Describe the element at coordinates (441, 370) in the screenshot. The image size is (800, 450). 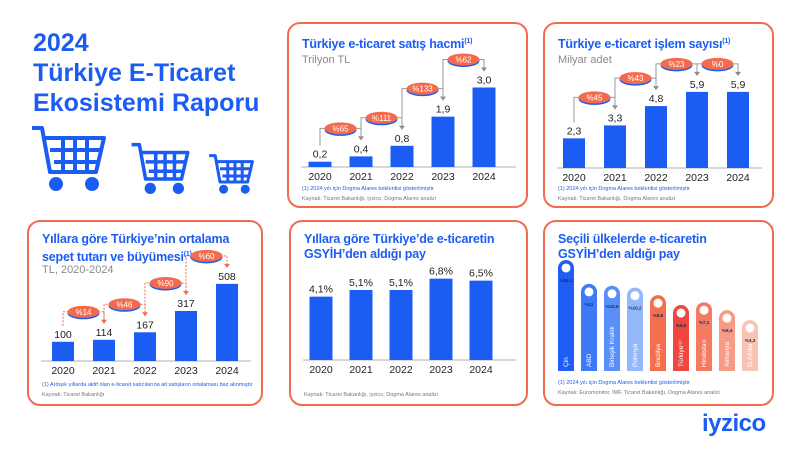
I see `x-tick-label: 2023` at that location.